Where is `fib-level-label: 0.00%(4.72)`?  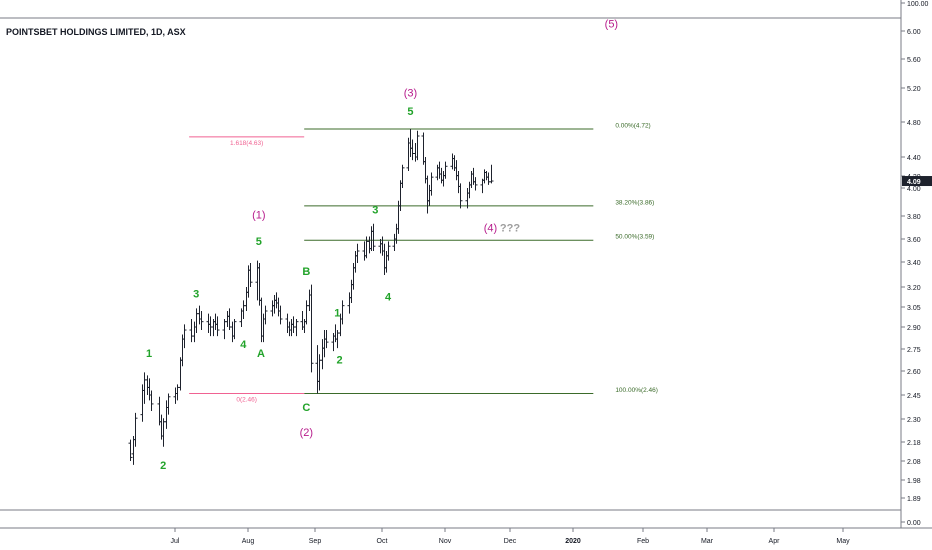 fib-level-label: 0.00%(4.72) is located at coordinates (632, 126).